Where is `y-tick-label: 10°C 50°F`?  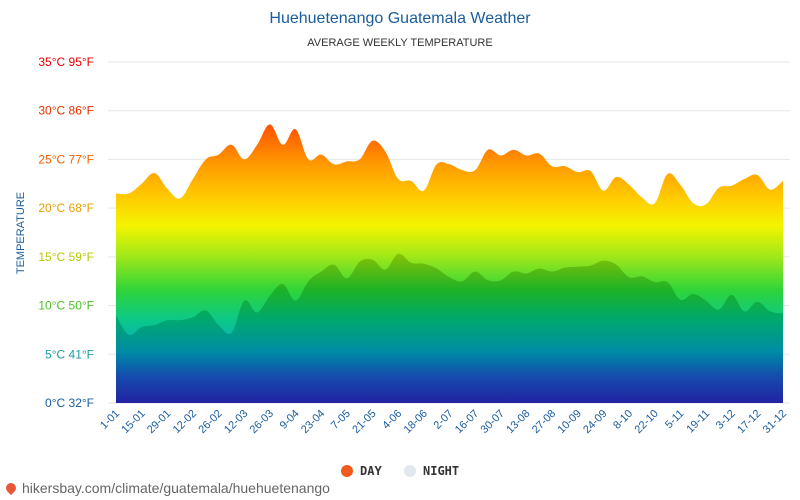 y-tick-label: 10°C 50°F is located at coordinates (66, 306).